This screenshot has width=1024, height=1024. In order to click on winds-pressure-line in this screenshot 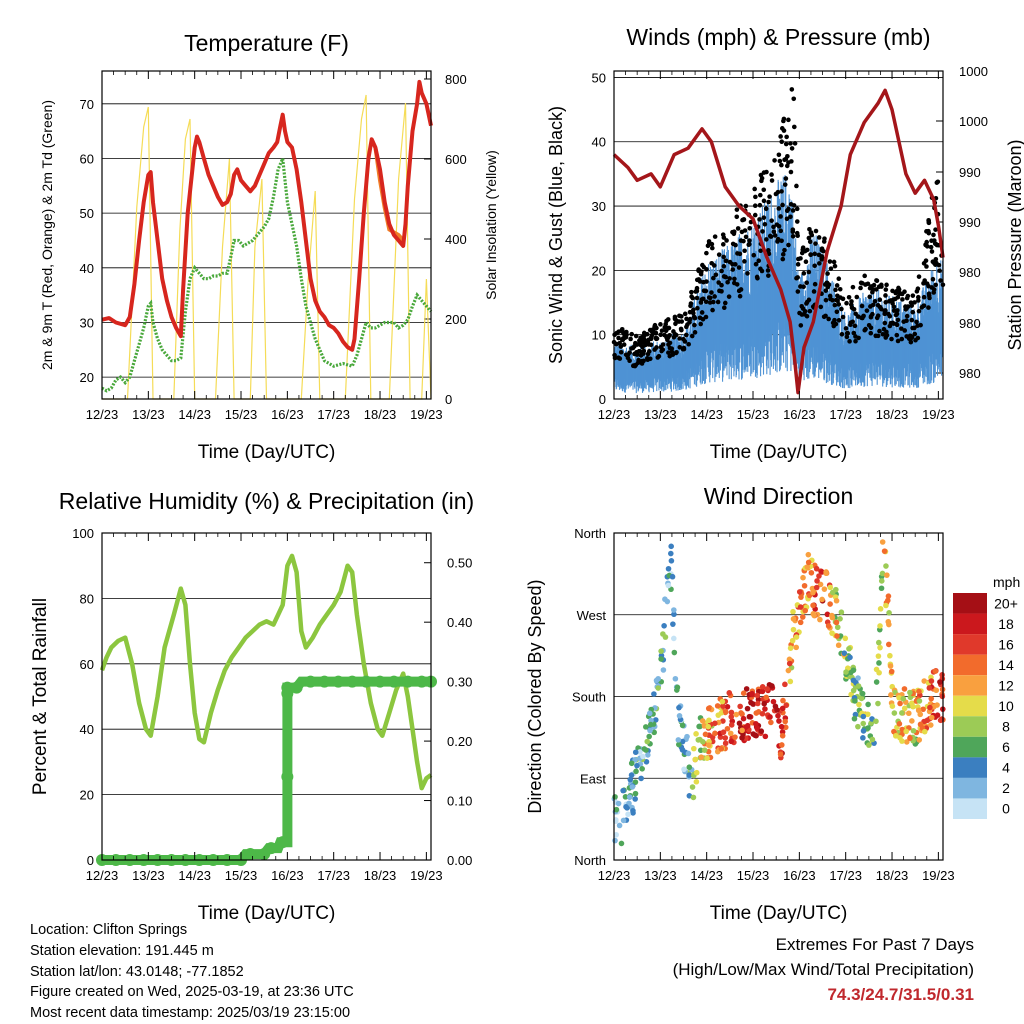, I will do `click(778, 241)`.